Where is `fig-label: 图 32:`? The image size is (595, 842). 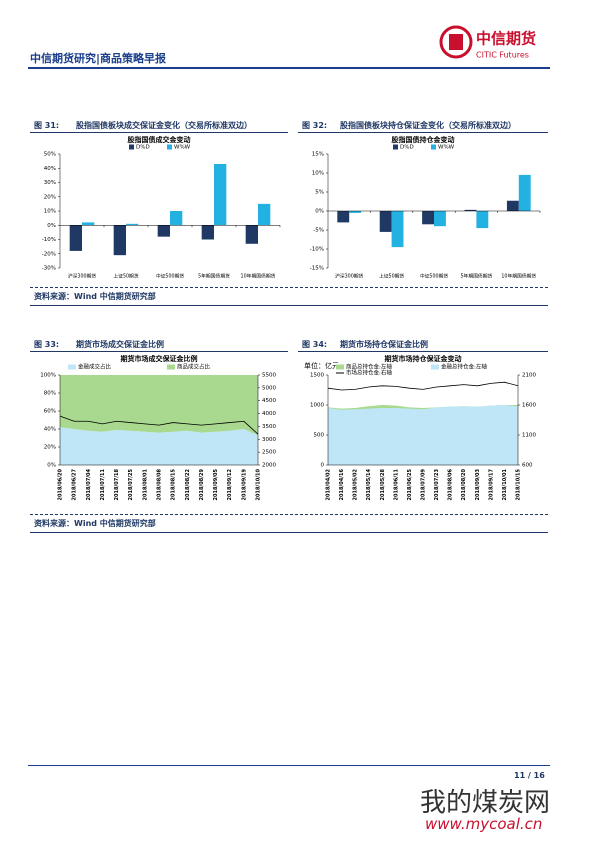
fig-label: 图 32: is located at coordinates (315, 125).